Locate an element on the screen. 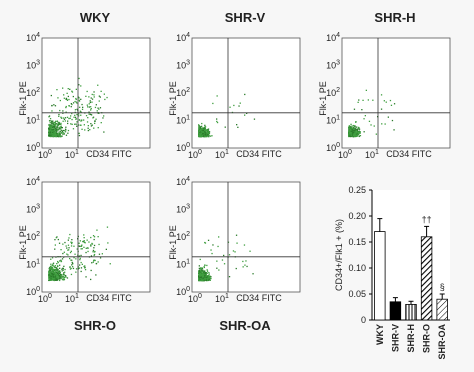  tick-exponent: 0 is located at coordinates (200, 296).